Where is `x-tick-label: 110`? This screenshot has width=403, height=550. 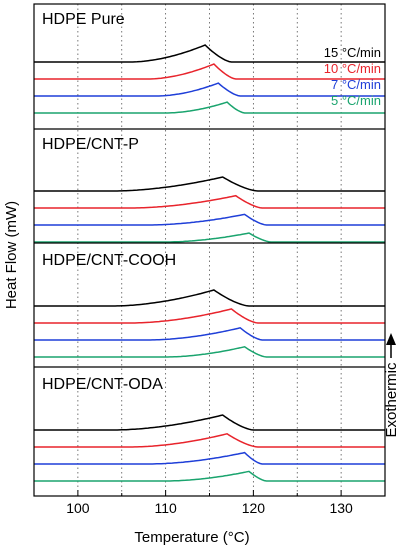
x-tick-label: 110 is located at coordinates (165, 508).